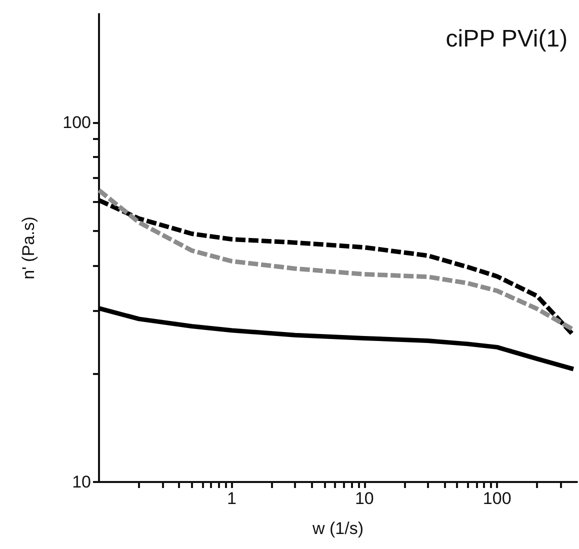  What do you see at coordinates (338, 528) in the screenshot?
I see `x-axis-title: w (1/s)` at bounding box center [338, 528].